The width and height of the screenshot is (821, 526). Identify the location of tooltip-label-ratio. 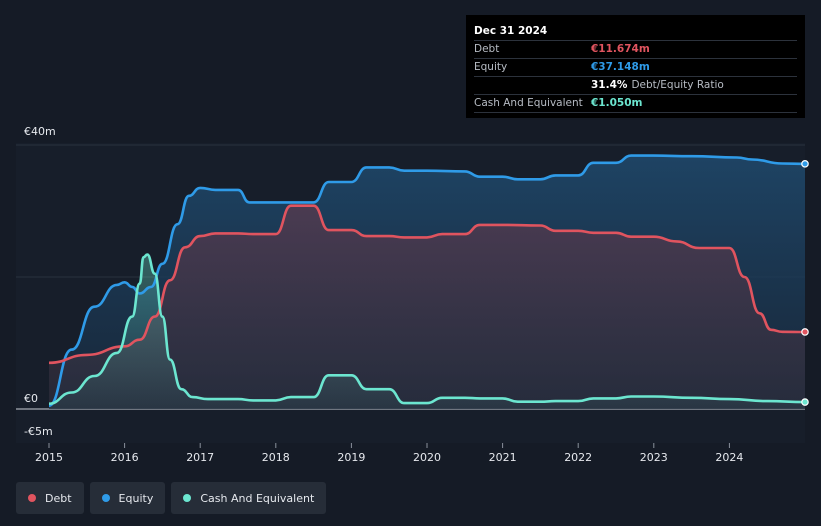
(532, 85).